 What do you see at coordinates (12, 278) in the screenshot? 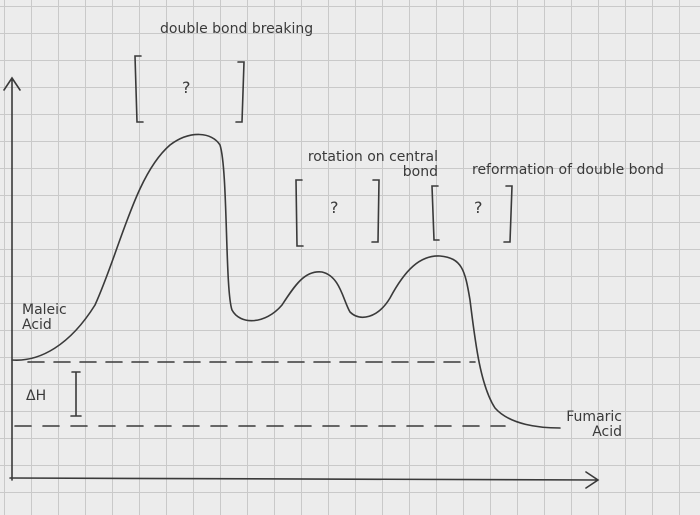
I see `y-axis` at bounding box center [12, 278].